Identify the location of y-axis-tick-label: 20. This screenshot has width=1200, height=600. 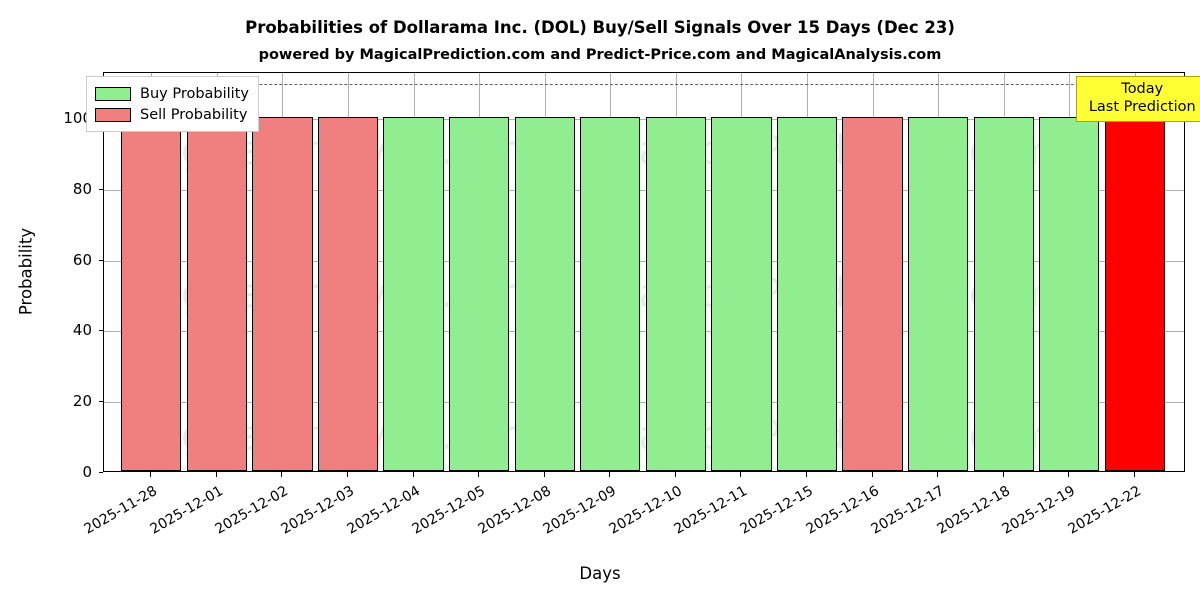
(82, 401).